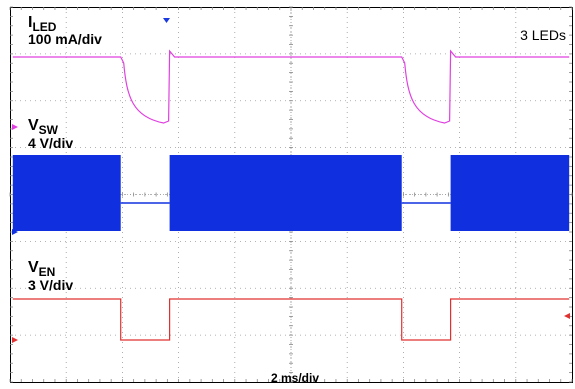 Image resolution: width=575 pixels, height=389 pixels. Describe the element at coordinates (15, 232) in the screenshot. I see `channel-marker-vsw` at that location.